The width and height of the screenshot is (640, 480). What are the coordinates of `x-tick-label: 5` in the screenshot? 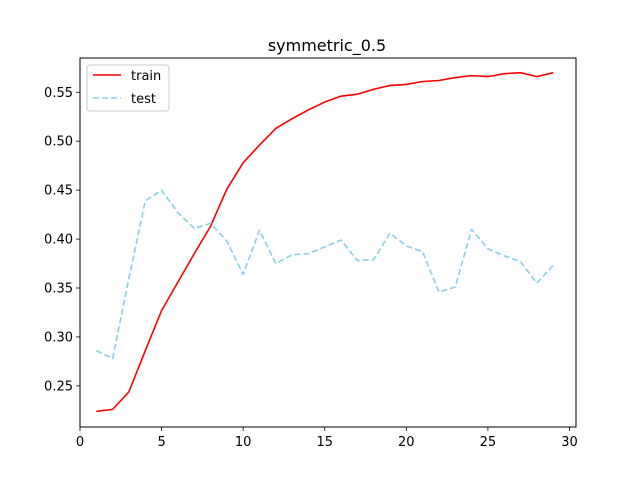 It's located at (161, 442).